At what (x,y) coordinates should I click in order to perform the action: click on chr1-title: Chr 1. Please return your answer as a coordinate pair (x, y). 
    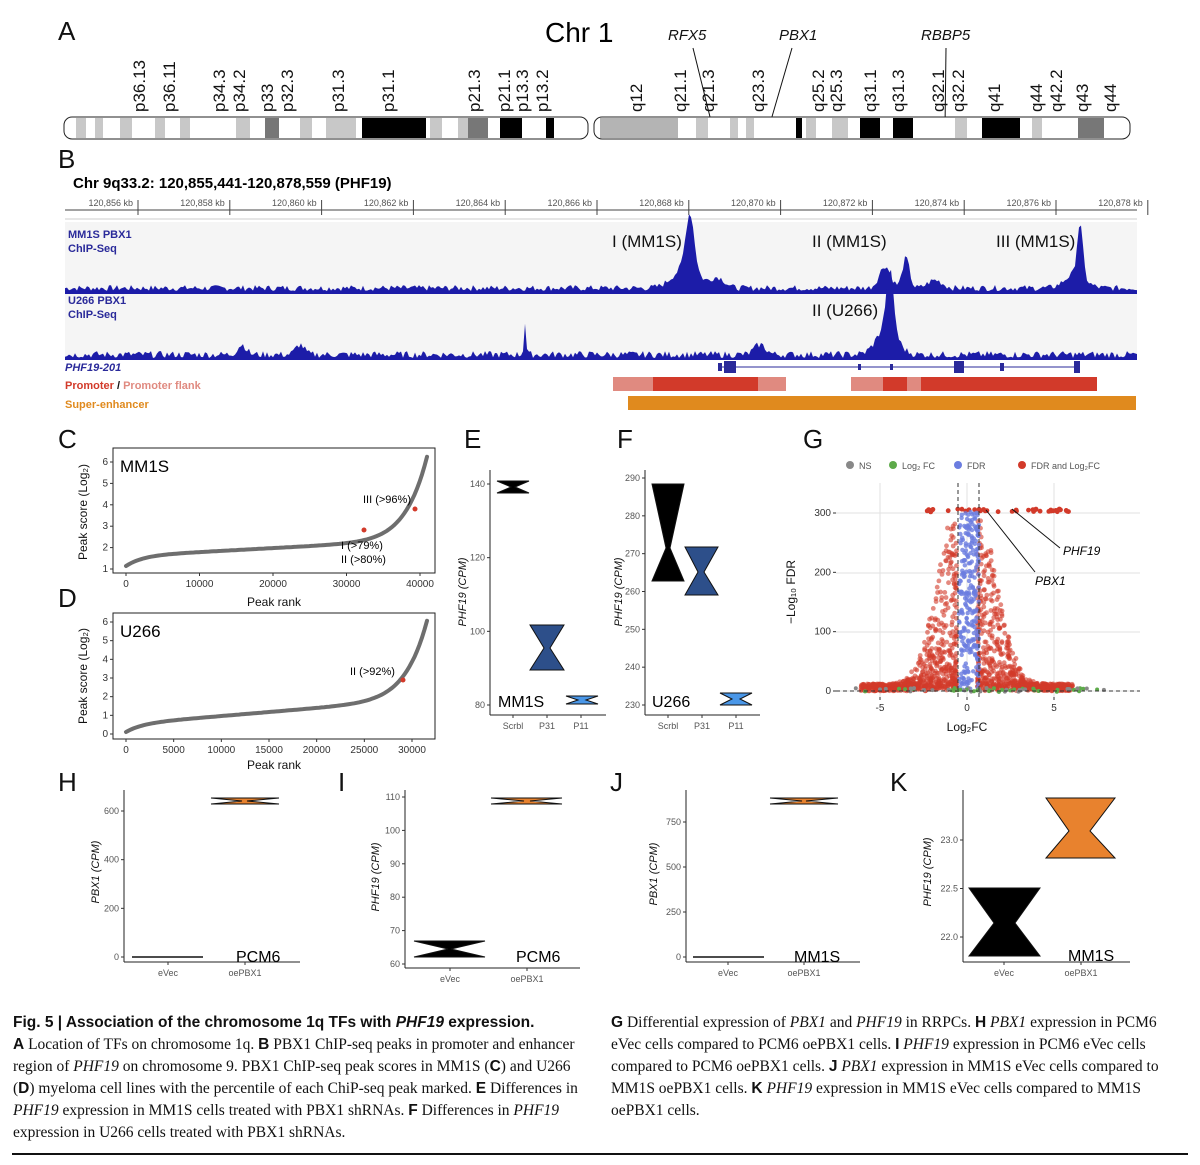
    Looking at the image, I should click on (579, 32).